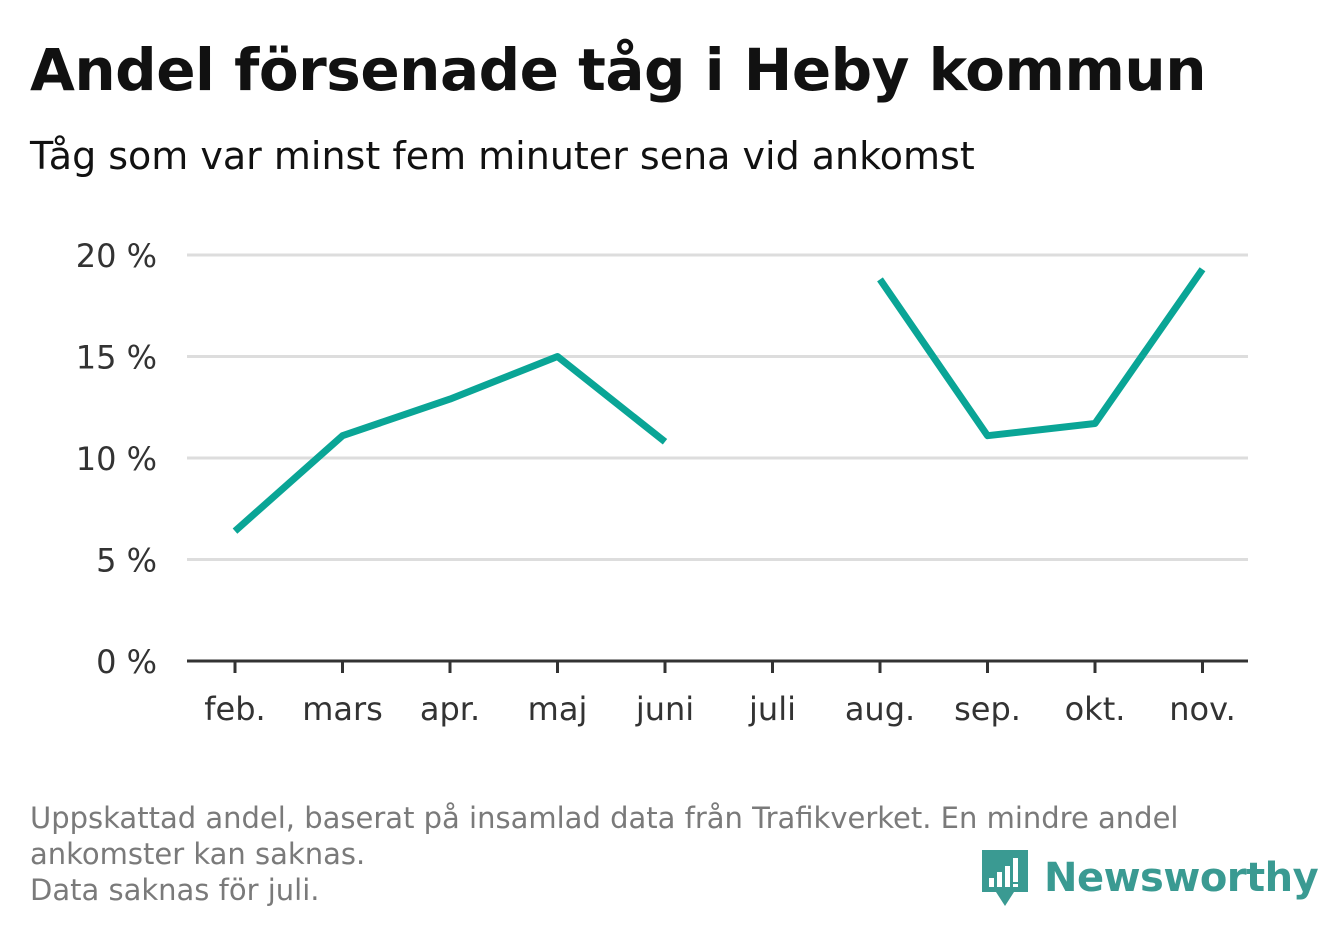 This screenshot has width=1322, height=939. Describe the element at coordinates (664, 709) in the screenshot. I see `x-tick-label: juni` at that location.